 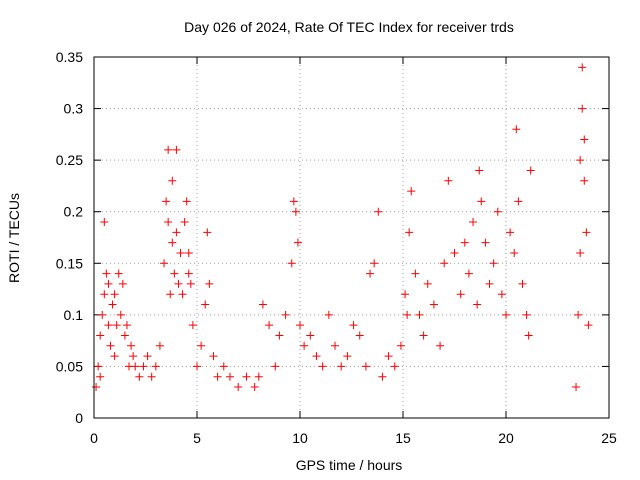 What do you see at coordinates (300, 438) in the screenshot?
I see `x-tick-label: 10` at bounding box center [300, 438].